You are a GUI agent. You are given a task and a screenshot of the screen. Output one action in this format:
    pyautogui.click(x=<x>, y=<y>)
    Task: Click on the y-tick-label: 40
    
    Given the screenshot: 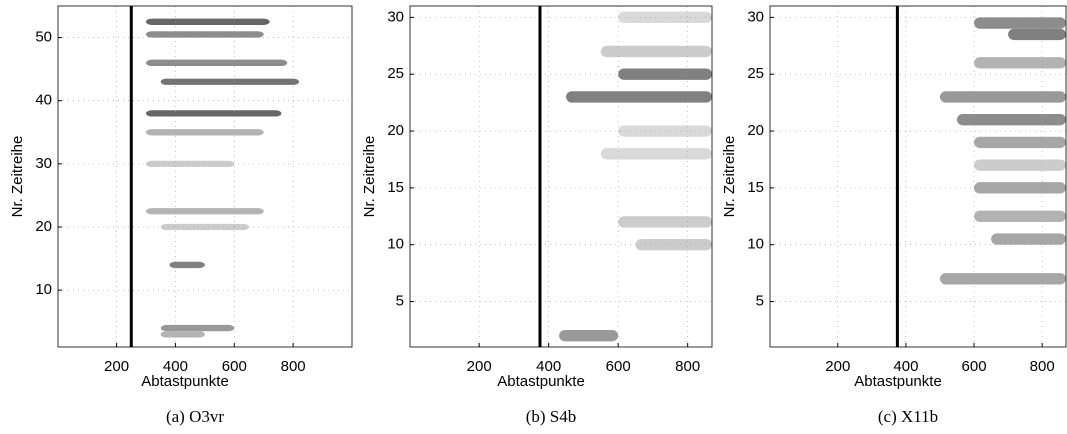 What is the action you would take?
    pyautogui.click(x=43, y=100)
    